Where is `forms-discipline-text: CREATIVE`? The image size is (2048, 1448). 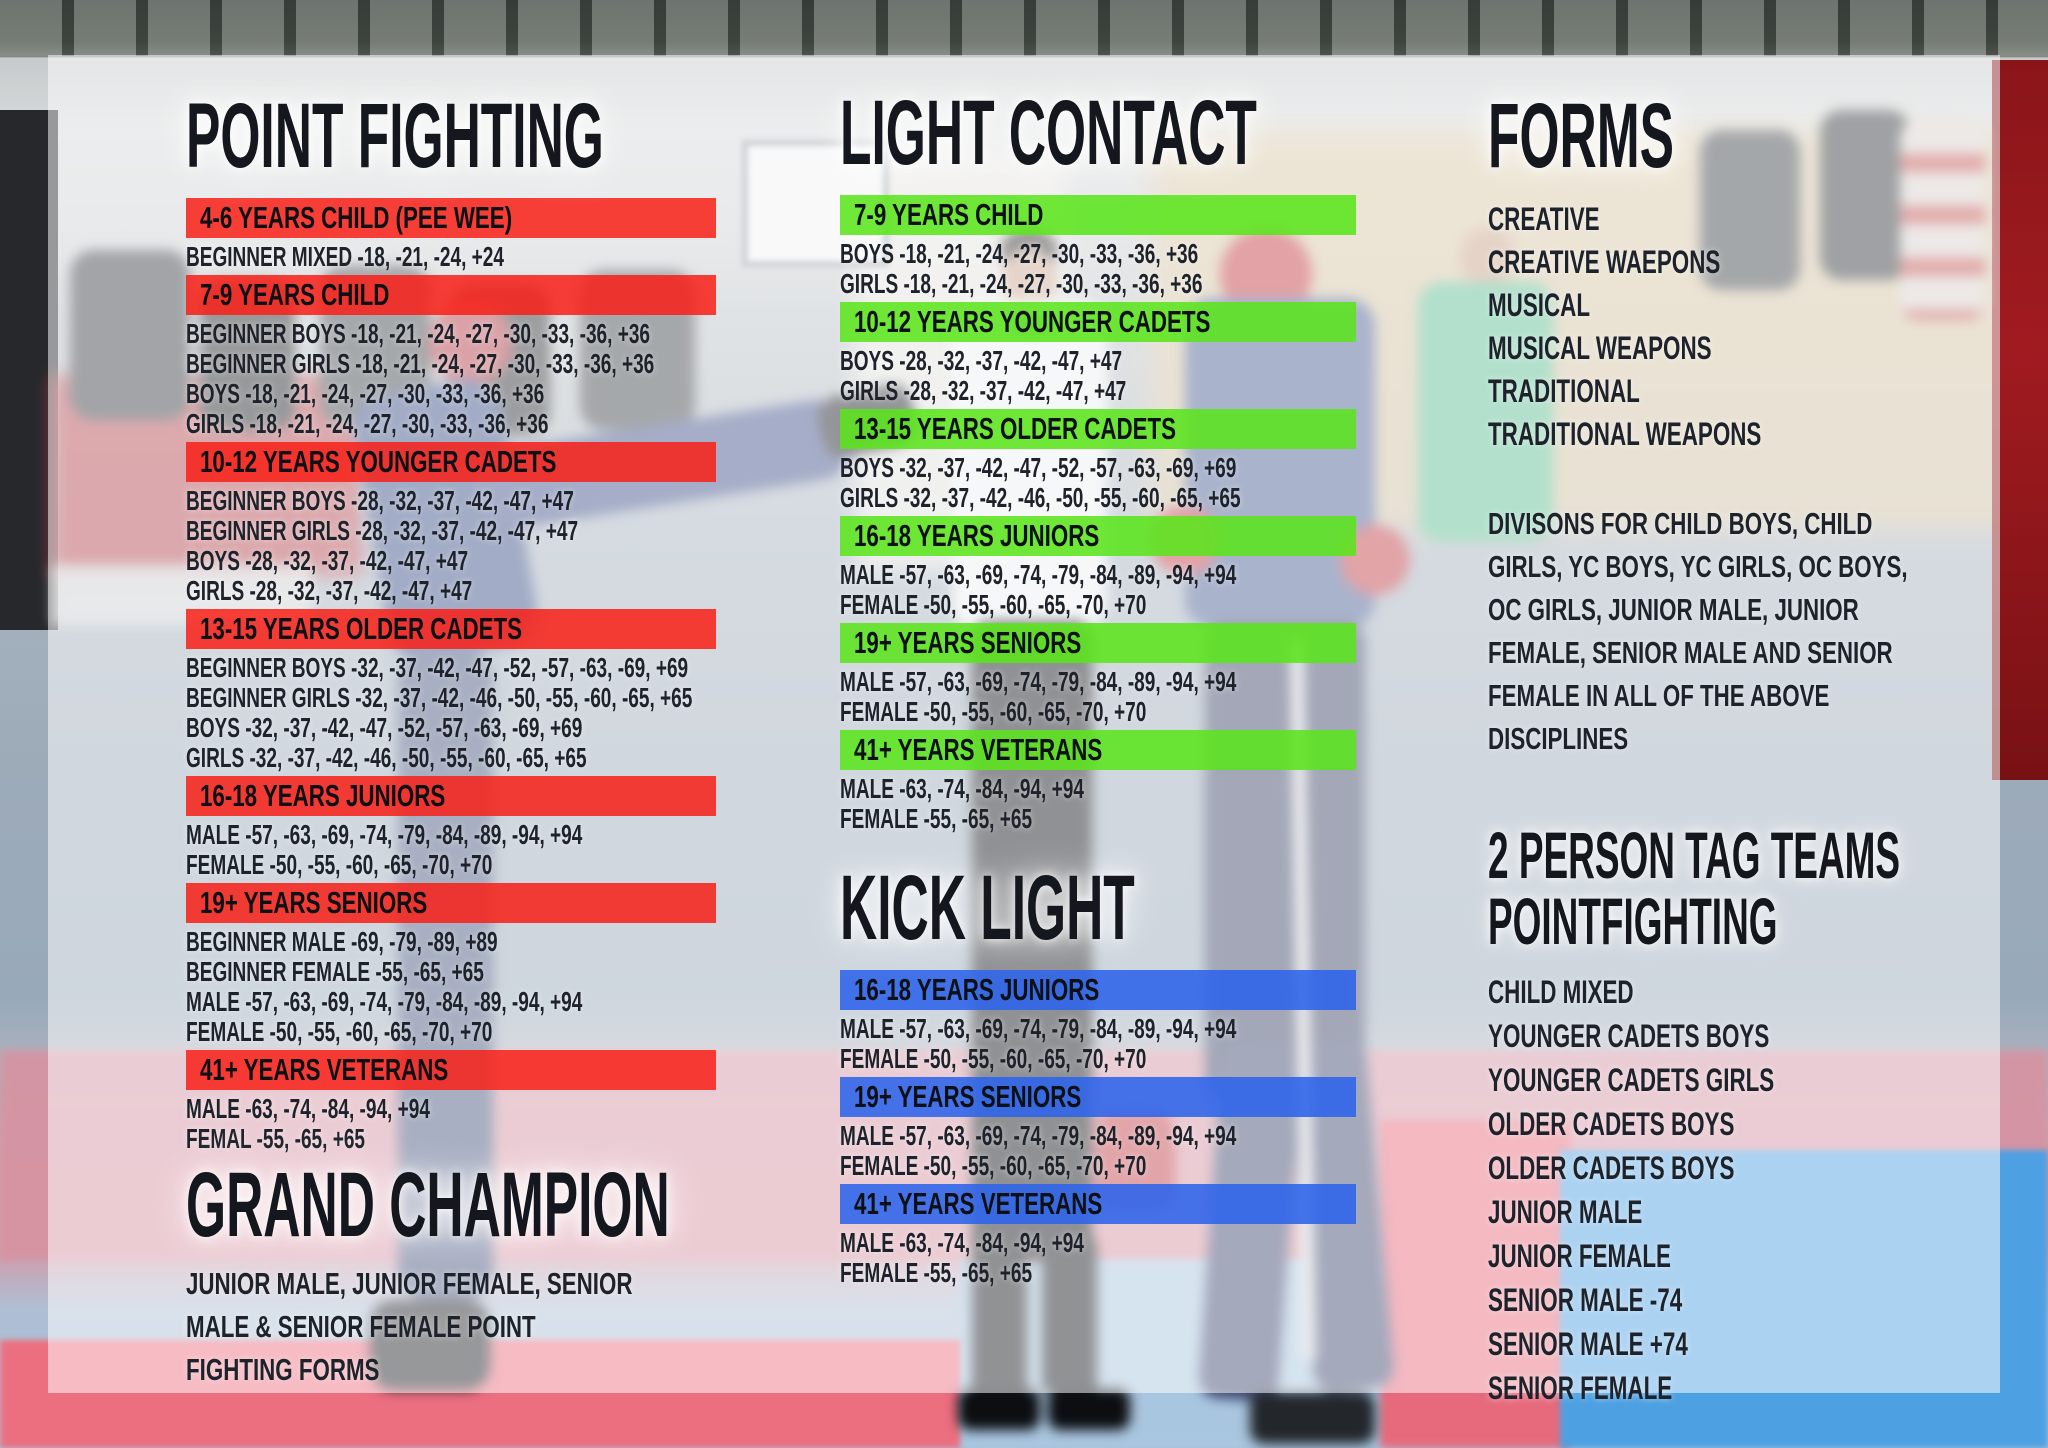
forms-discipline-text: CREATIVE is located at coordinates (1544, 219).